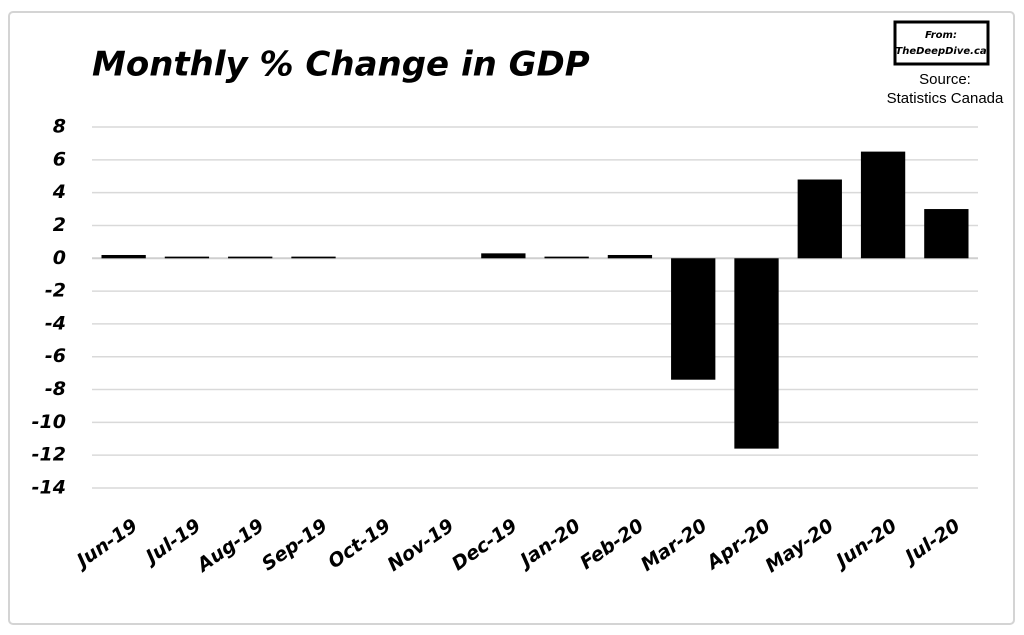 The image size is (1024, 635). What do you see at coordinates (941, 35) in the screenshot?
I see `from-label: From:` at bounding box center [941, 35].